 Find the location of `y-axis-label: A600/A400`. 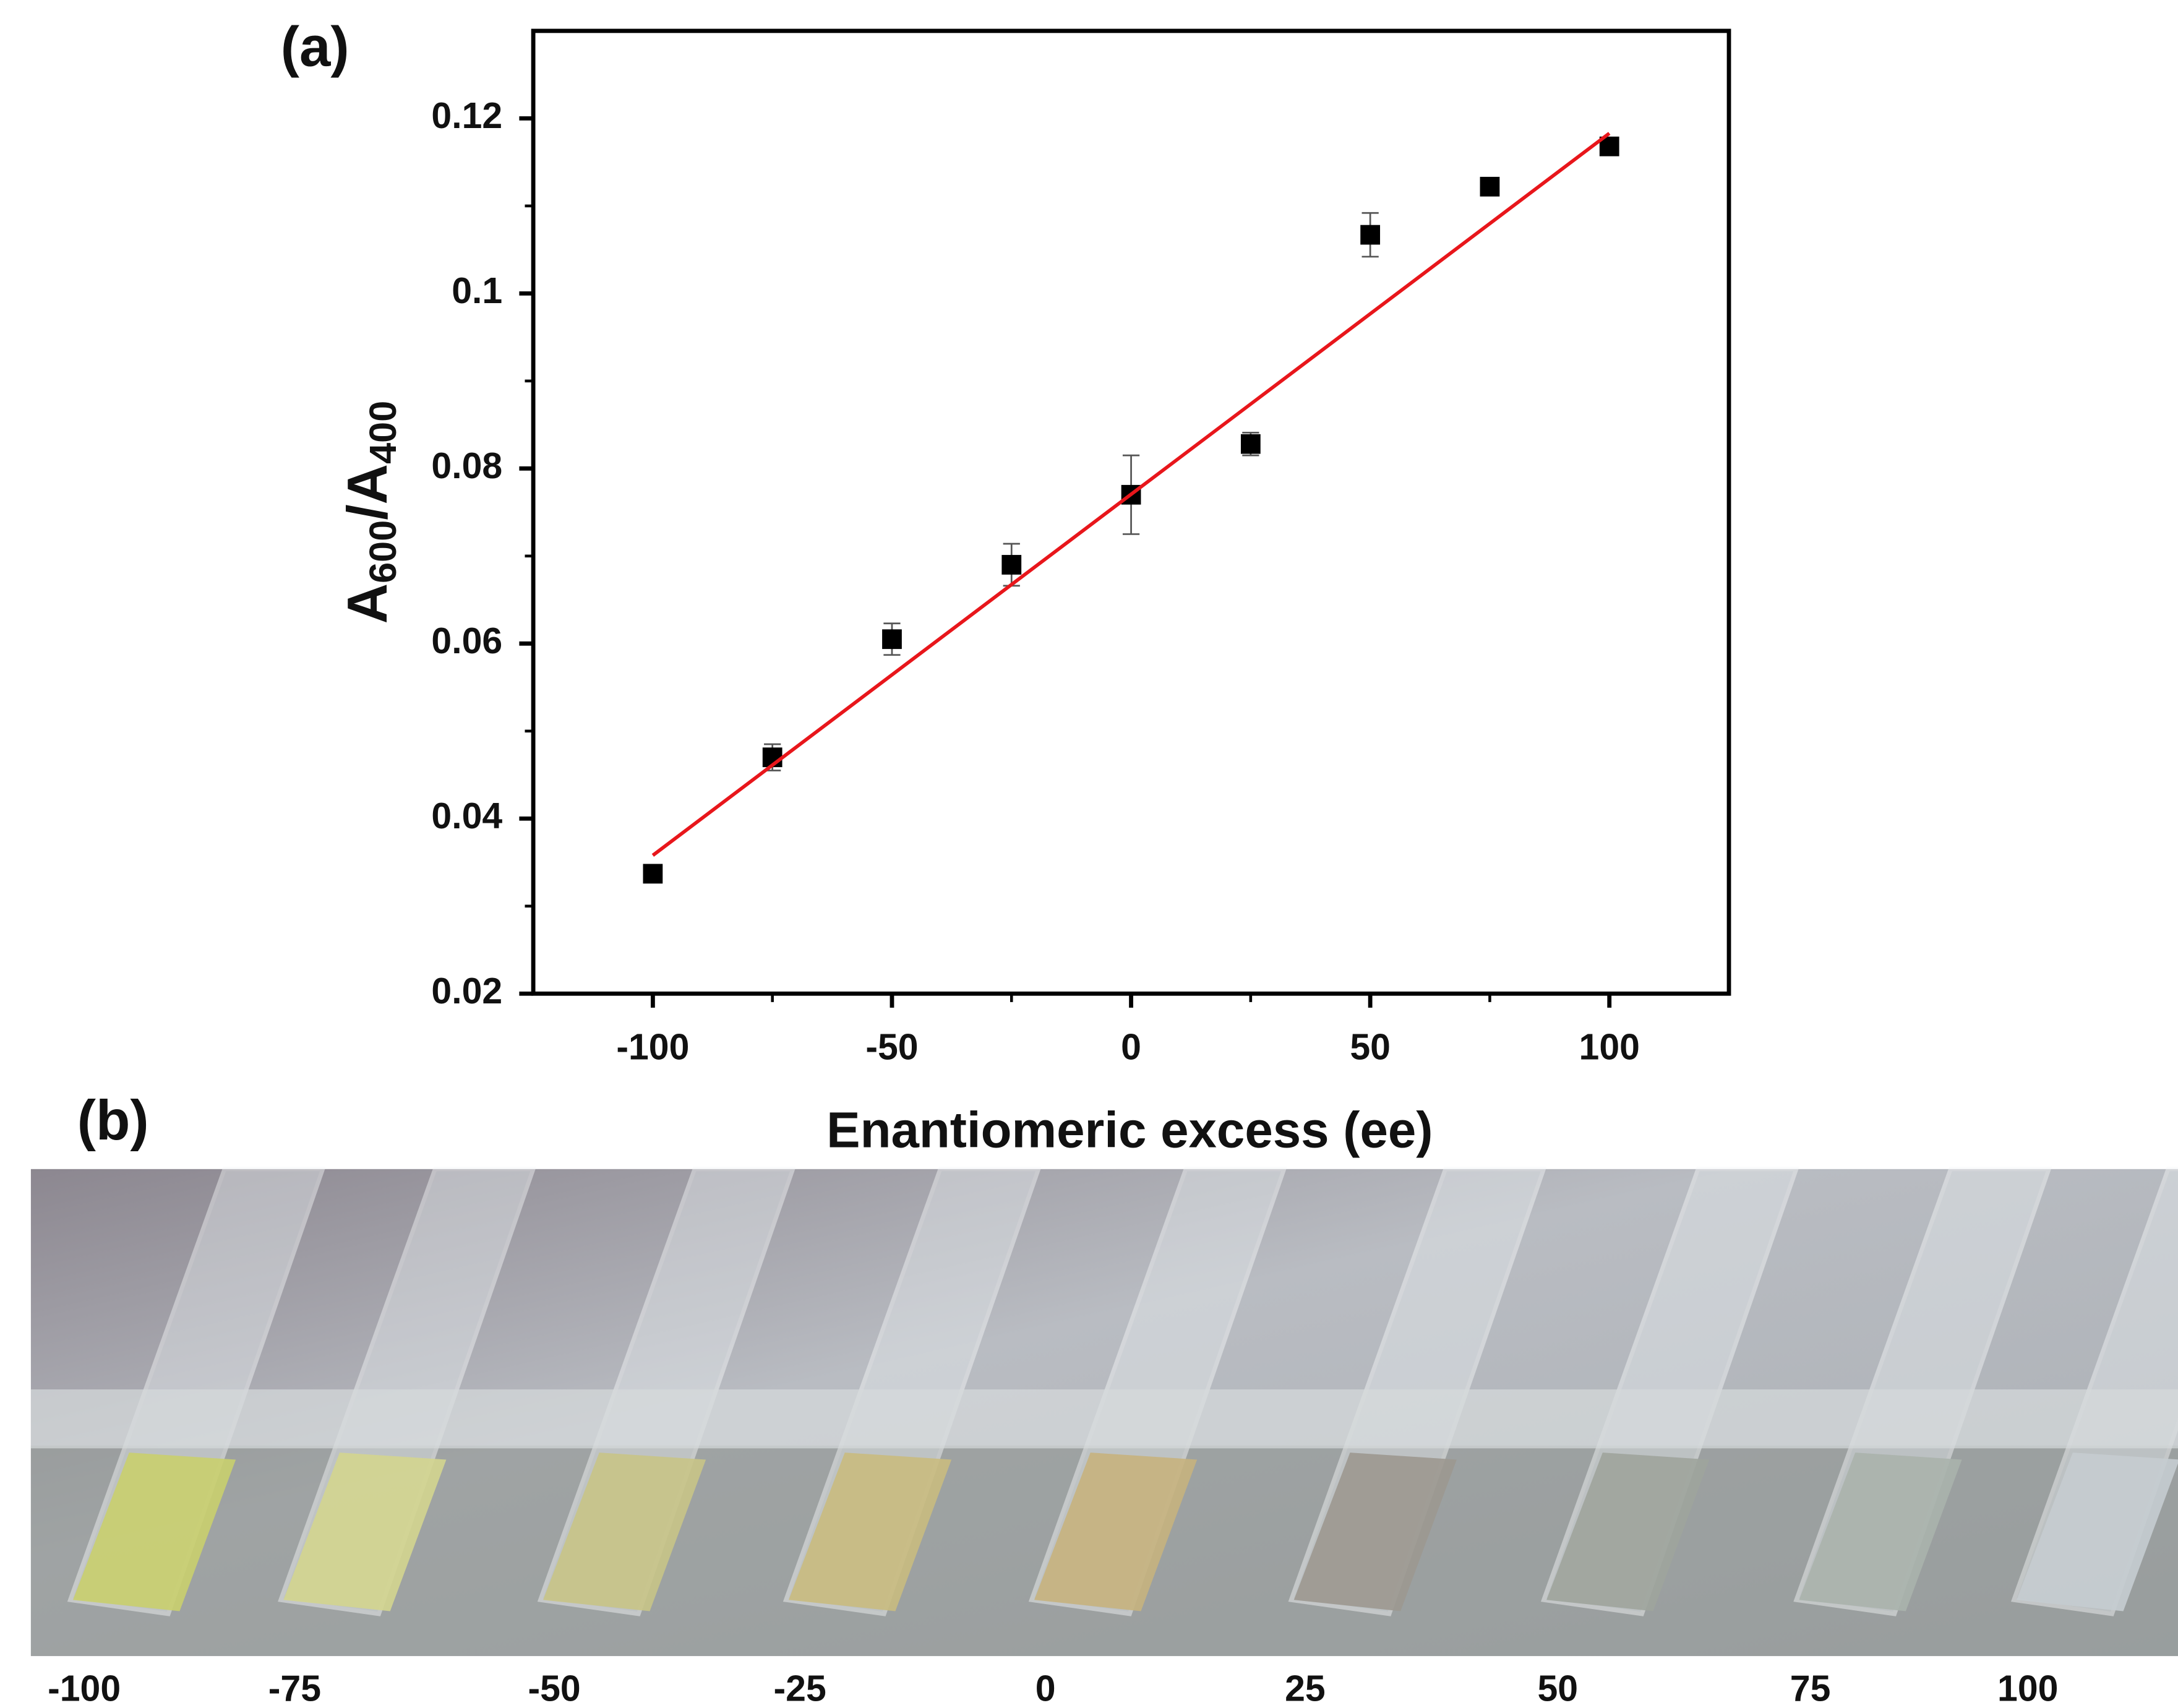

y-axis-label: A600/A400 is located at coordinates (371, 512).